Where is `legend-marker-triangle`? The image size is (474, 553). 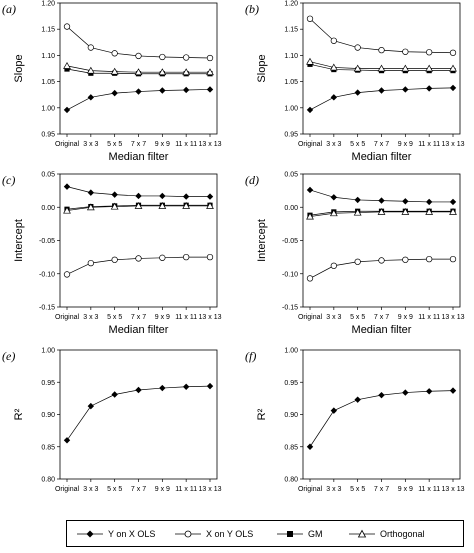 legend-marker-triangle is located at coordinates (362, 533).